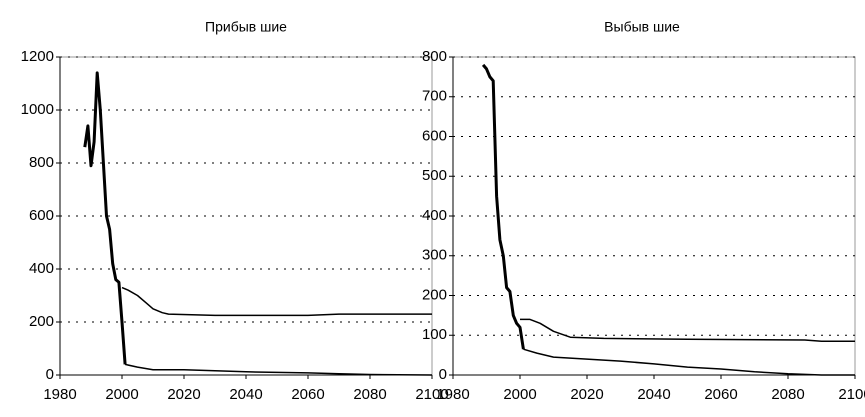 This screenshot has height=417, width=865. I want to click on y-tick-label: 1200, so click(37, 56).